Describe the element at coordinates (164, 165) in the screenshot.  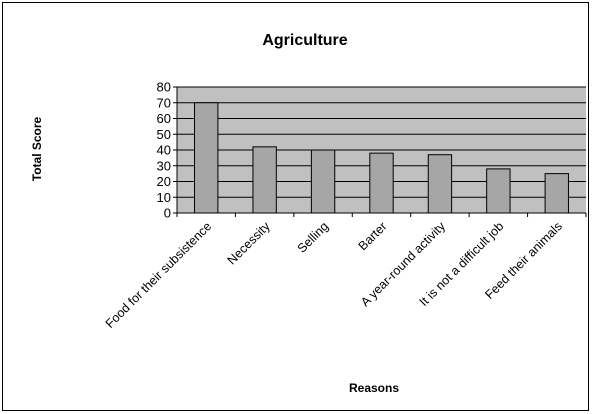
I see `y-tick-label: 30` at that location.